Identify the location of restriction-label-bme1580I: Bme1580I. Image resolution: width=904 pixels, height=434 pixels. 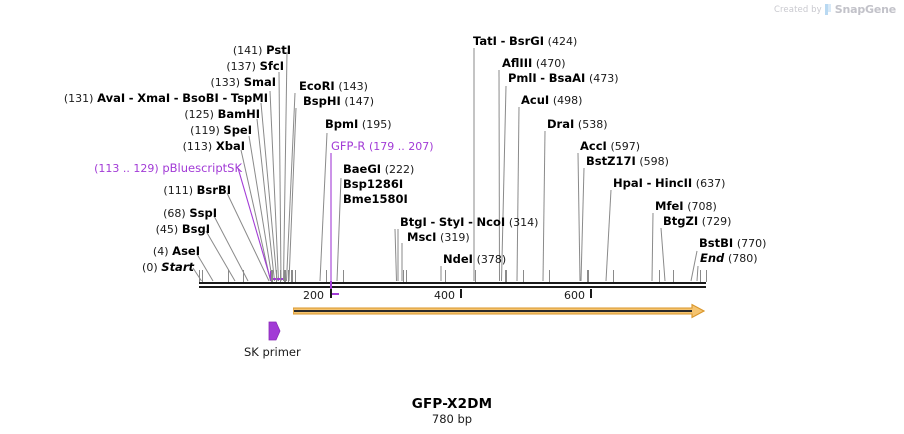
(375, 199).